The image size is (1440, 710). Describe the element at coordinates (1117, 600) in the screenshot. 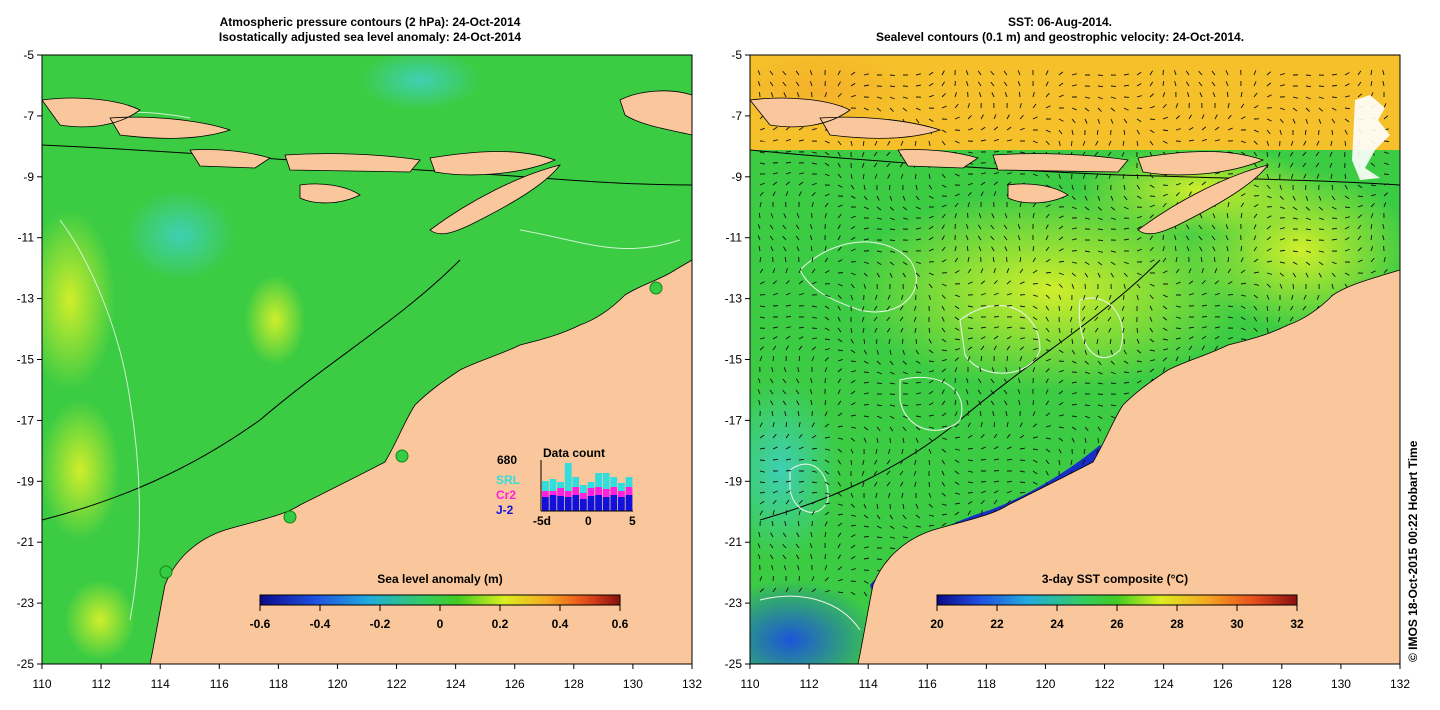

I see `right-colorbar-gradient` at that location.